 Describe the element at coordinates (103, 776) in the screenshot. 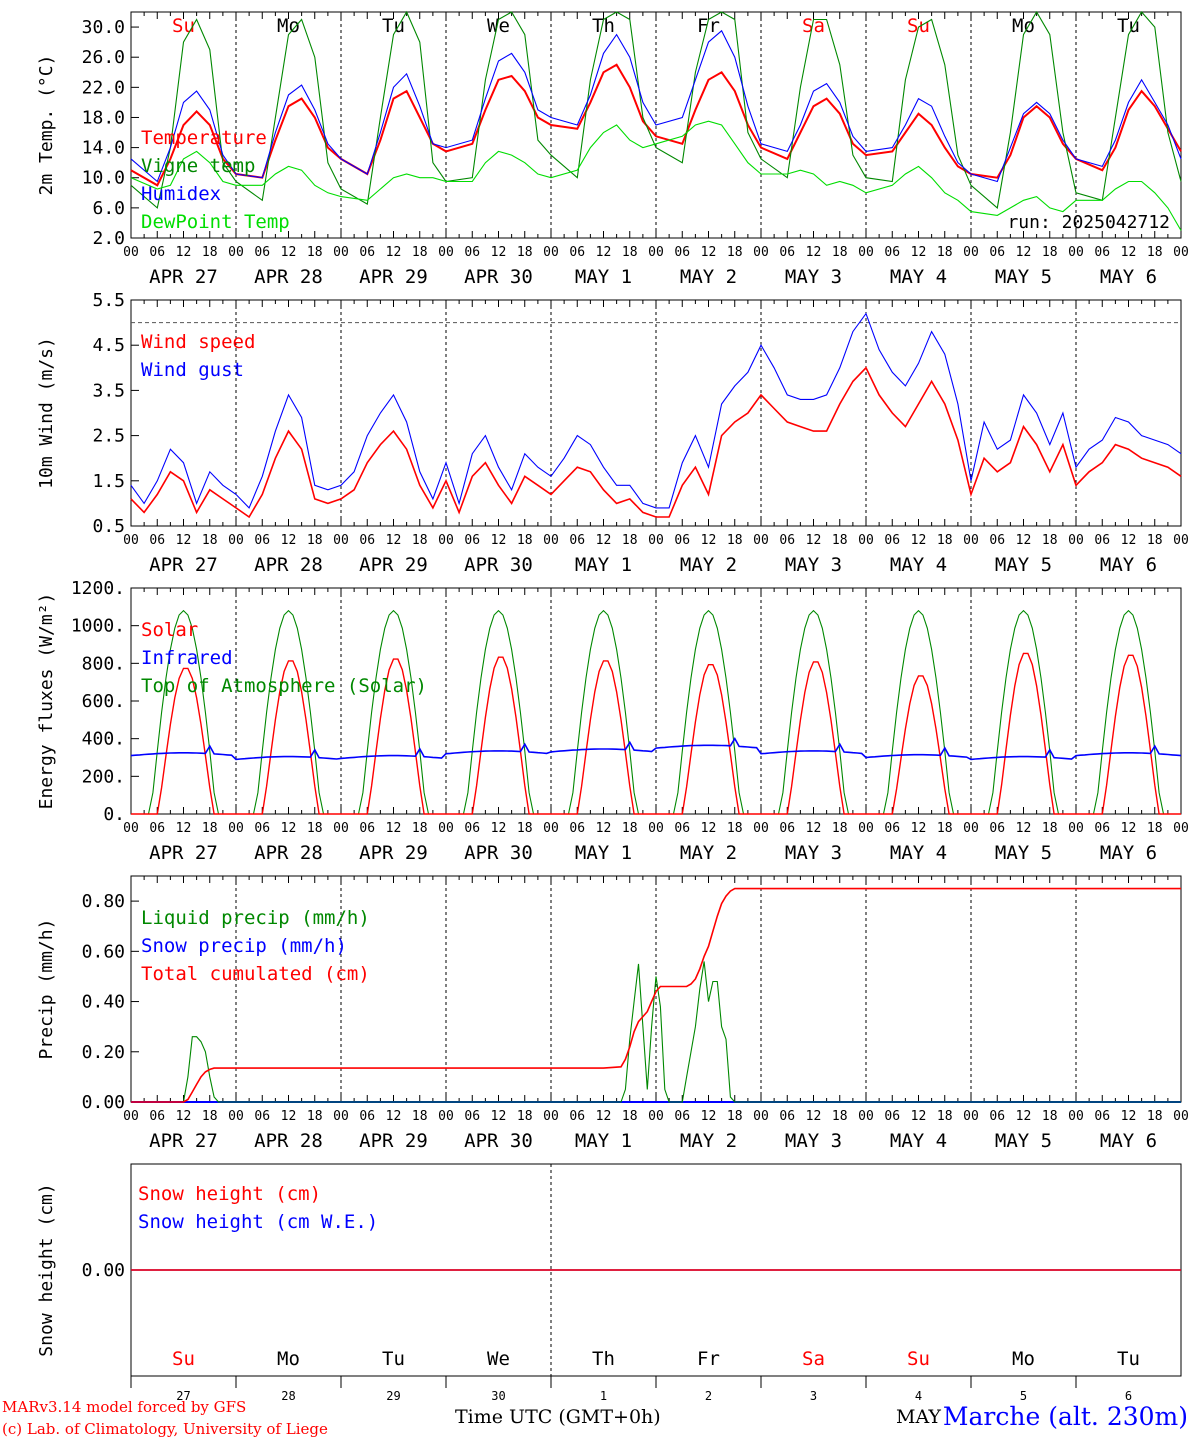

I see `y-tick-label: 200.` at that location.